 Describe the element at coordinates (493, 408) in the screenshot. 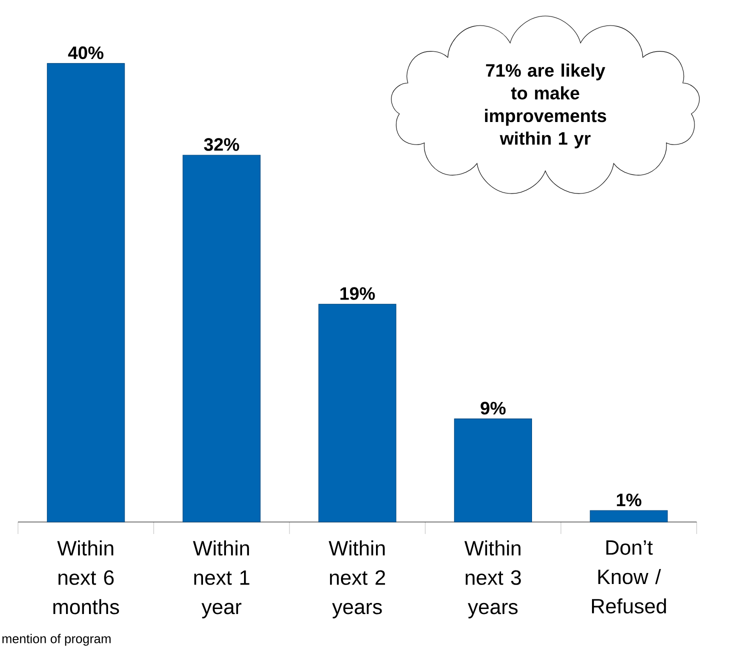

I see `data-label: 9%` at that location.